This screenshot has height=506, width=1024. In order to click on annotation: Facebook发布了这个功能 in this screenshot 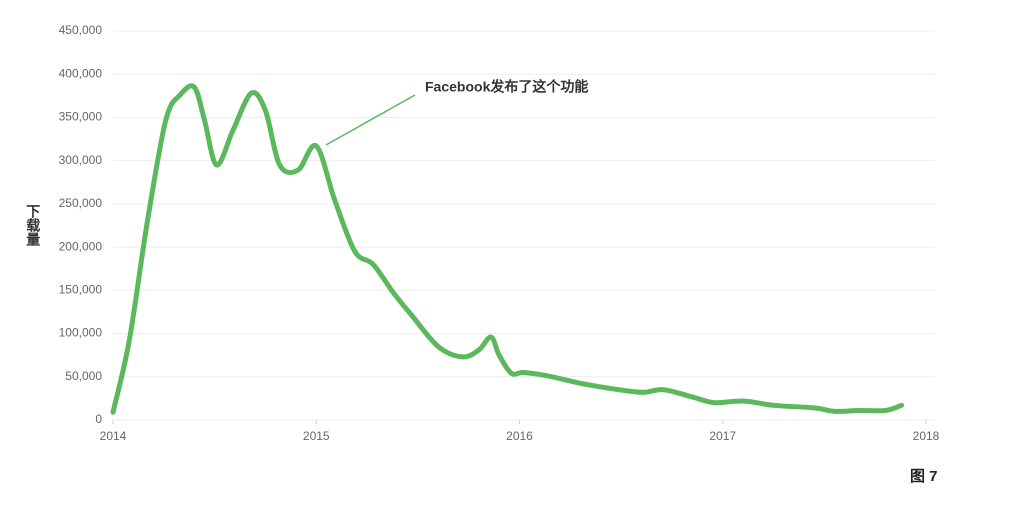, I will do `click(506, 87)`.